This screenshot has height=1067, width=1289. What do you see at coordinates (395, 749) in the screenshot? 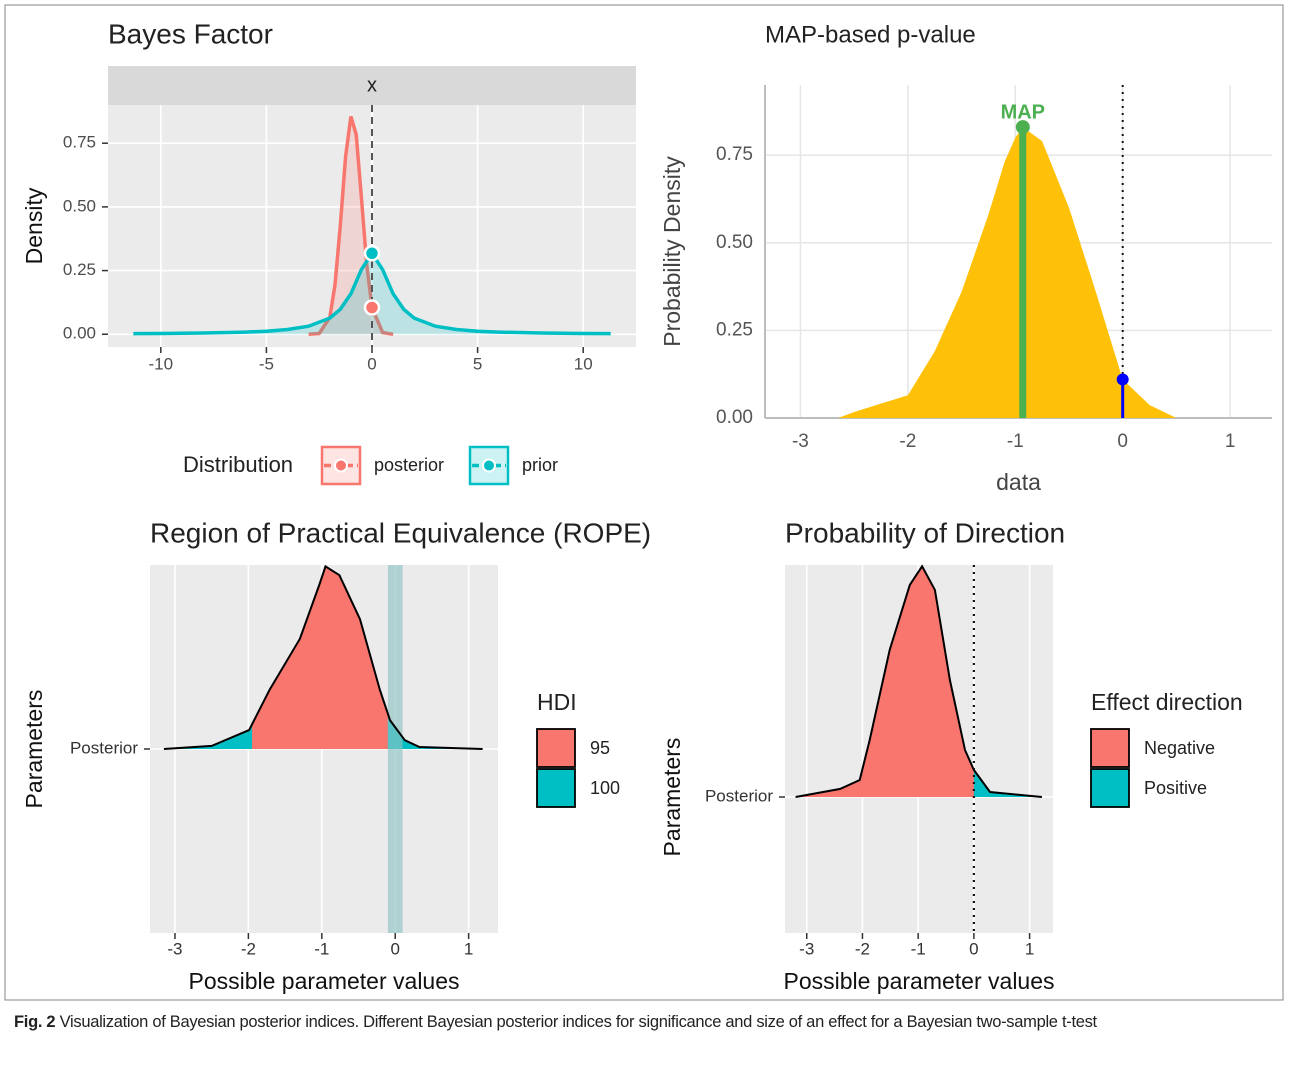
I see `rope-band` at bounding box center [395, 749].